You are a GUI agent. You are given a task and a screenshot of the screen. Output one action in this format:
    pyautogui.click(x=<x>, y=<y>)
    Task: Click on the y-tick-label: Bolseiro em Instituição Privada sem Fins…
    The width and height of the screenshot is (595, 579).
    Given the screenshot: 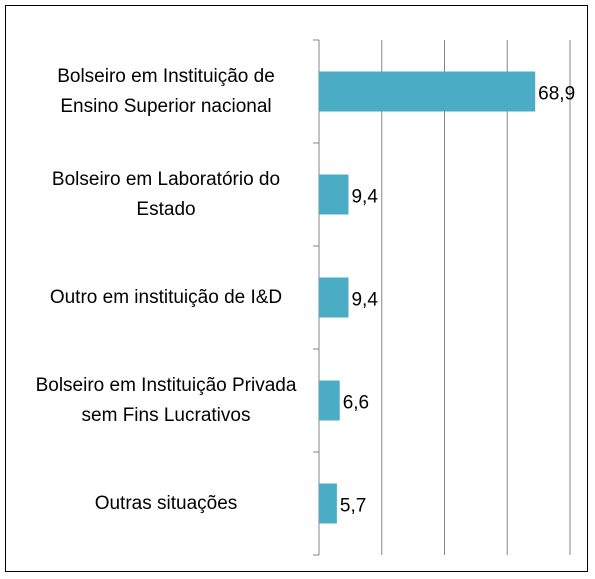 What is the action you would take?
    pyautogui.click(x=166, y=400)
    